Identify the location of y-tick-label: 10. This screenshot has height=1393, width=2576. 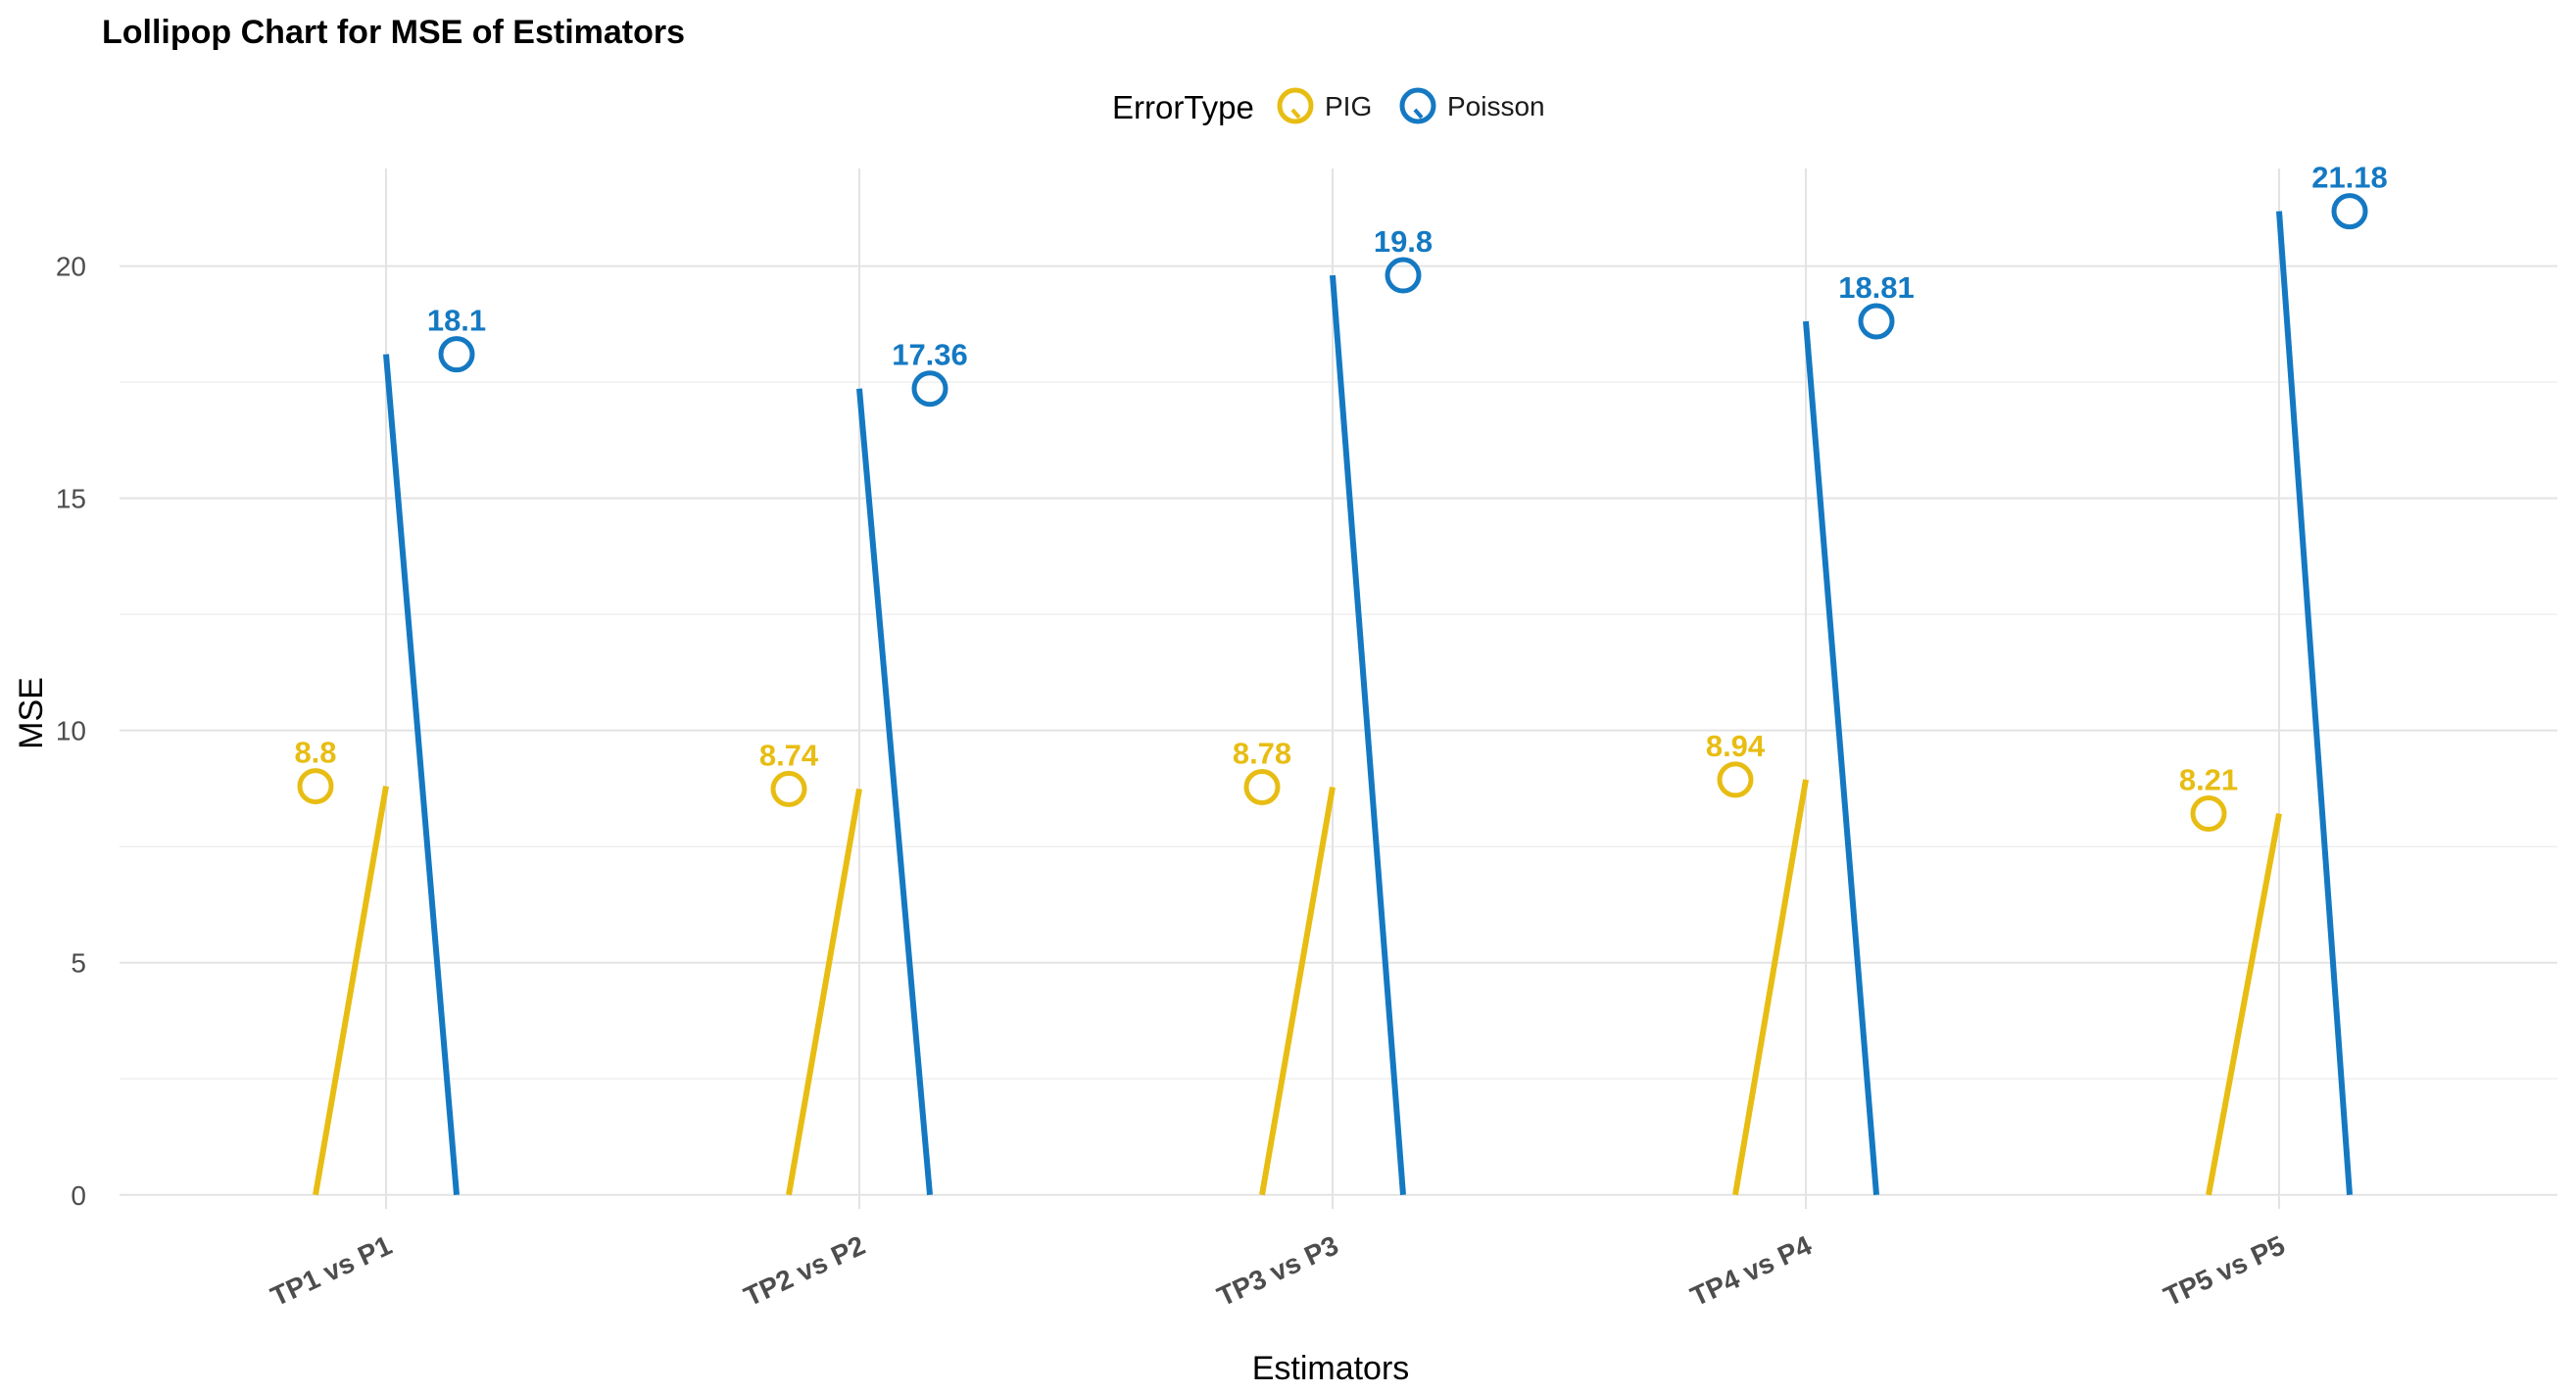
(71, 731).